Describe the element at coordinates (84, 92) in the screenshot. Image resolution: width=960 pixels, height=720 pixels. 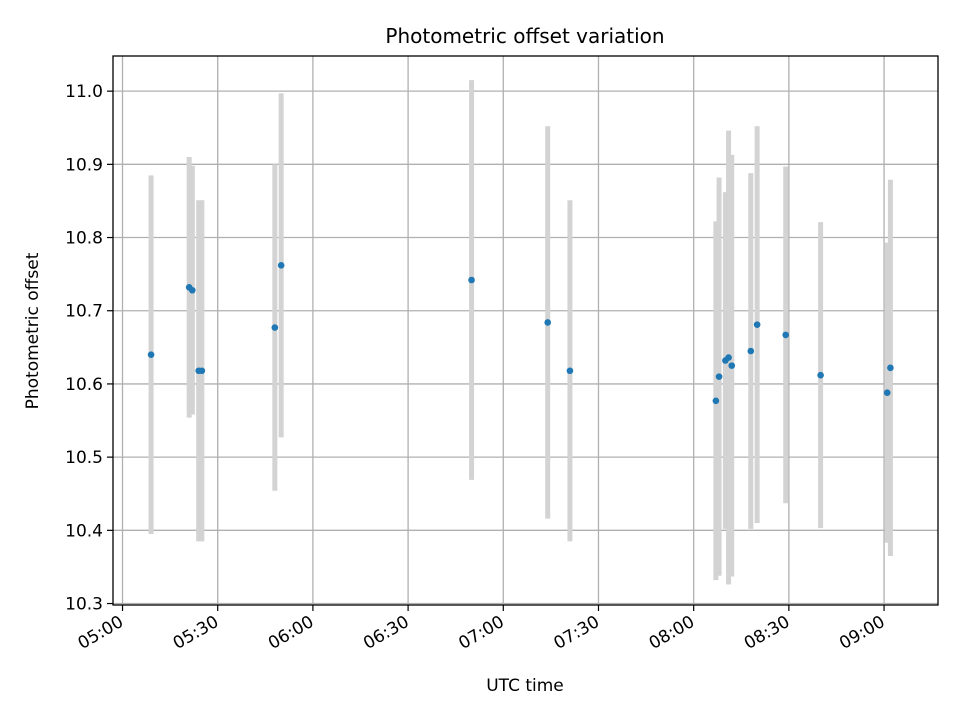
I see `y-tick-label: 11.0` at that location.